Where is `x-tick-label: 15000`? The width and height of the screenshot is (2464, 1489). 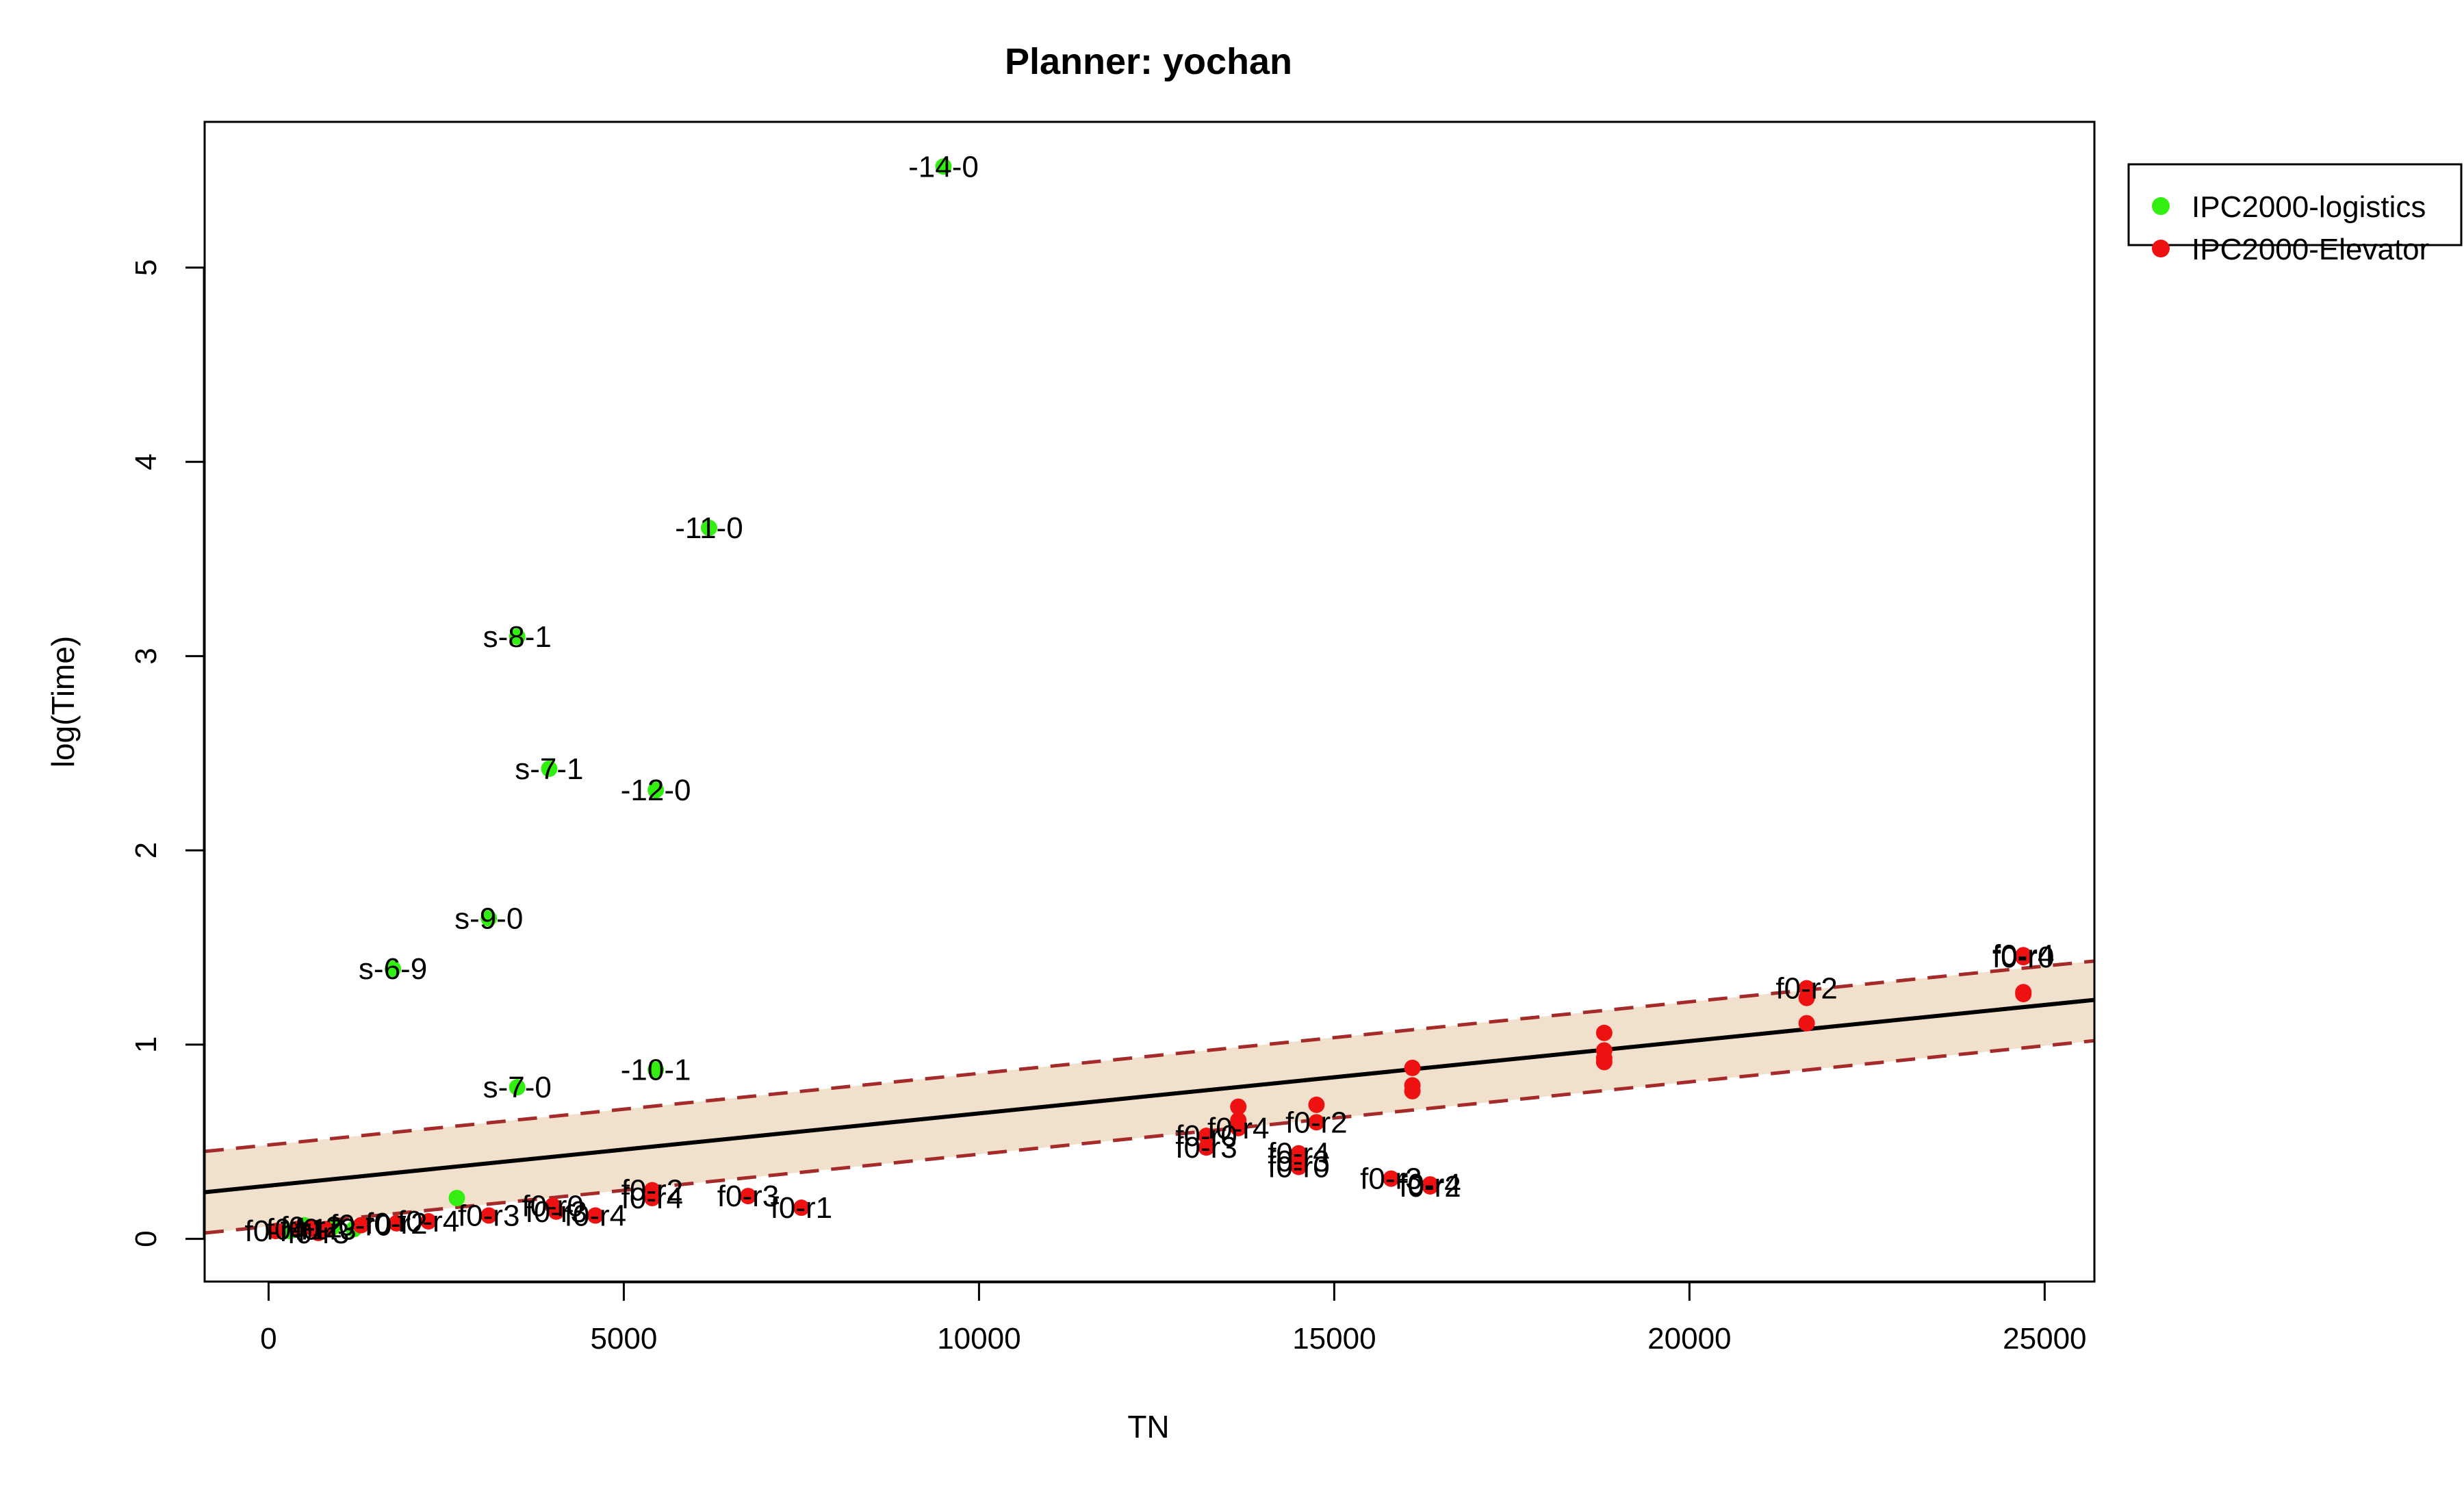 x-tick-label: 15000 is located at coordinates (1334, 1339).